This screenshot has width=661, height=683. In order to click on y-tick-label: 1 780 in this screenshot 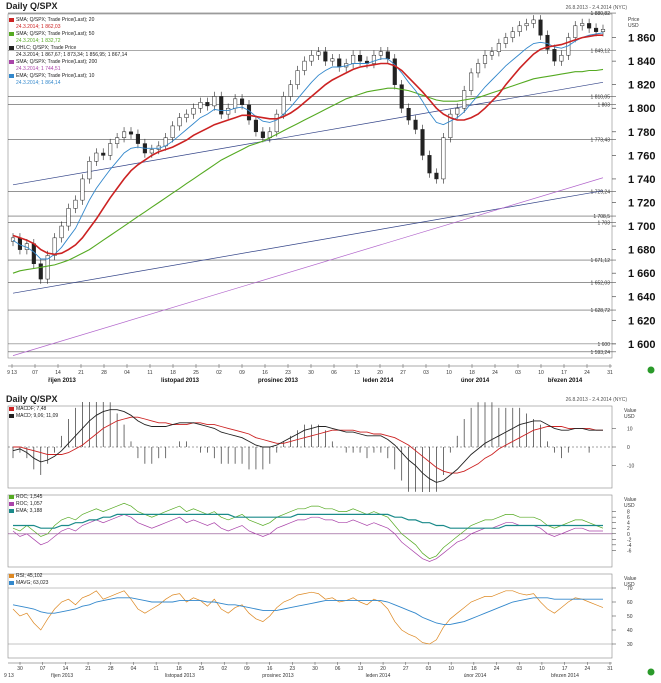, I will do `click(642, 133)`.